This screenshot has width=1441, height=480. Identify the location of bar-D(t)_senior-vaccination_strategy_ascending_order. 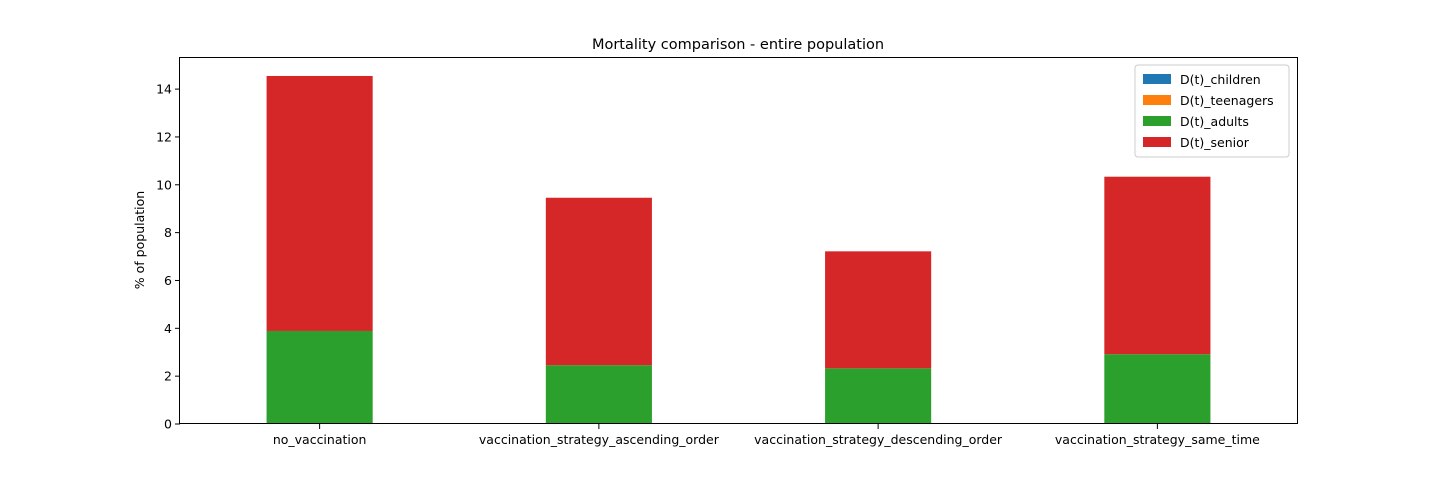
(599, 281).